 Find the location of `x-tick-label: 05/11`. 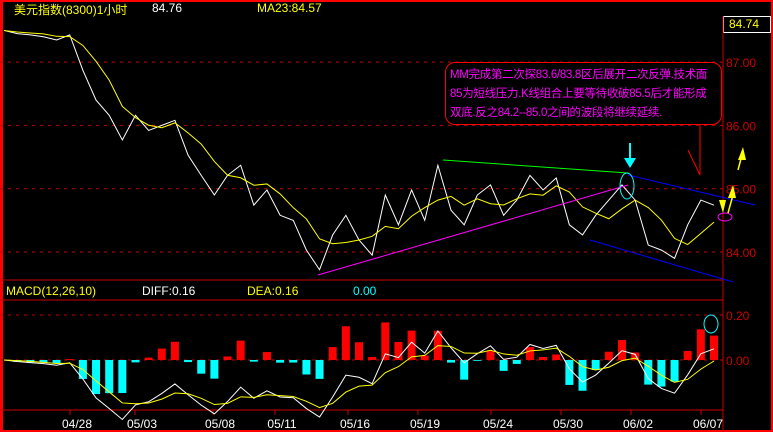

x-tick-label: 05/11 is located at coordinates (281, 424).